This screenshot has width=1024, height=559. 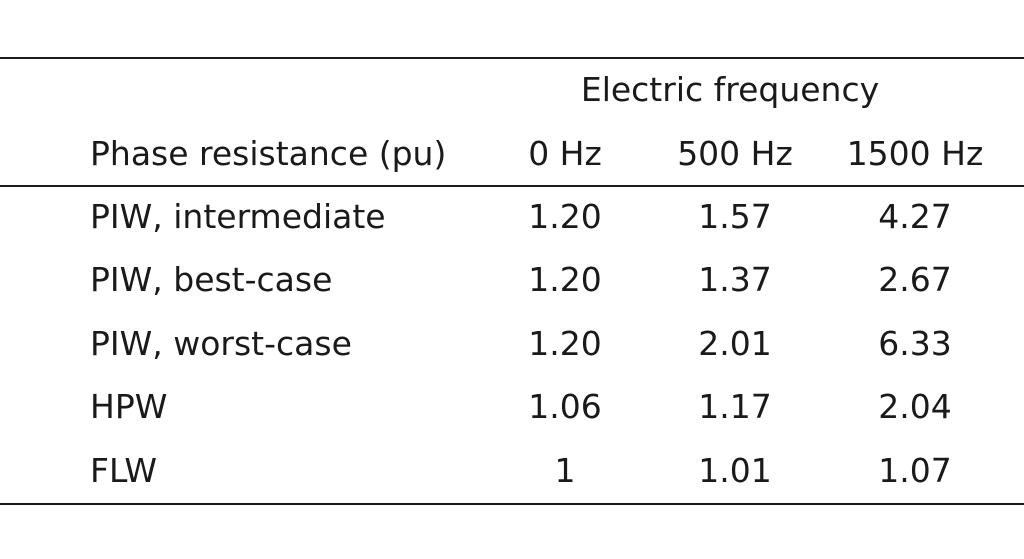 What do you see at coordinates (915, 279) in the screenshot?
I see `table-cell: 2.67` at bounding box center [915, 279].